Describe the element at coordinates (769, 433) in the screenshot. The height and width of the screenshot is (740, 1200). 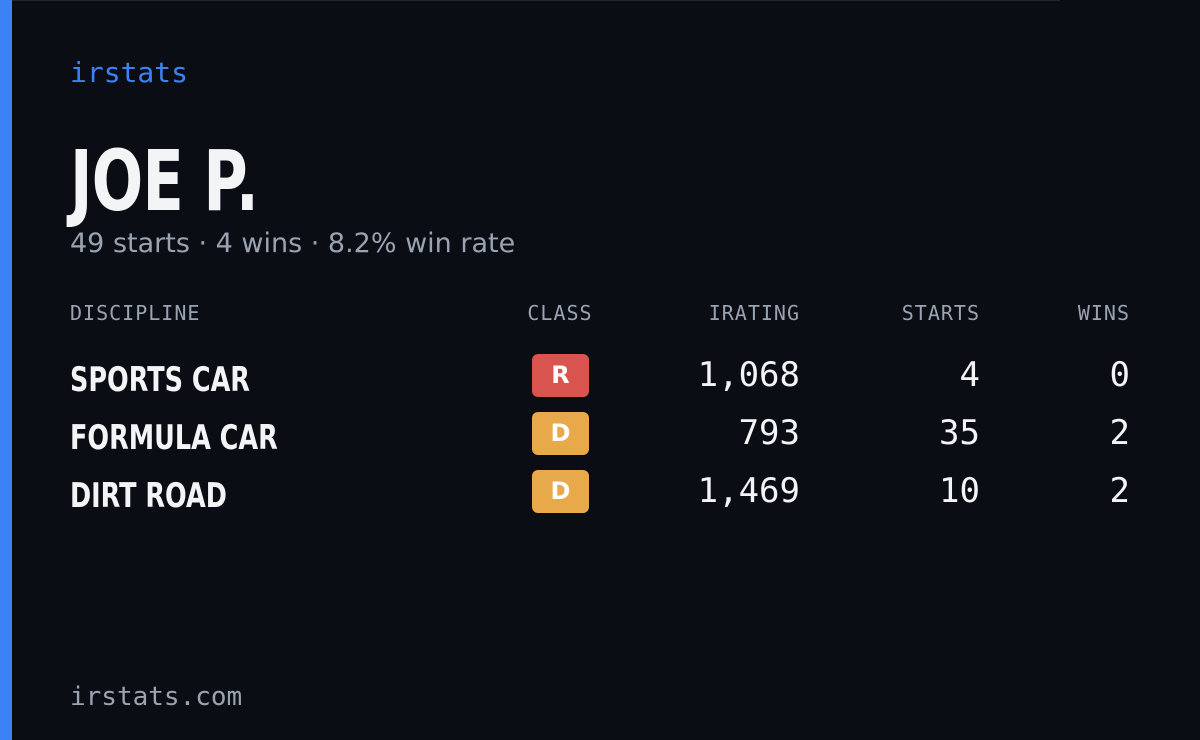
I see `irating-cell: 793` at that location.